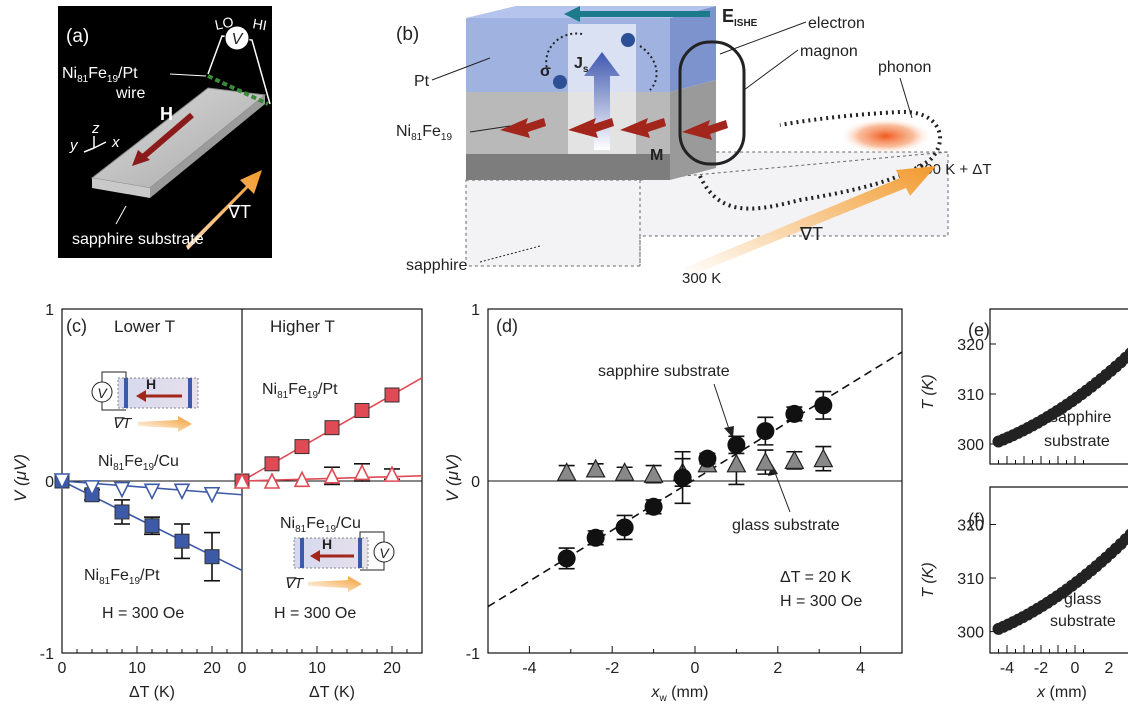 Image resolution: width=1128 pixels, height=704 pixels. Describe the element at coordinates (331, 553) in the screenshot. I see `inset-right-strip` at that location.